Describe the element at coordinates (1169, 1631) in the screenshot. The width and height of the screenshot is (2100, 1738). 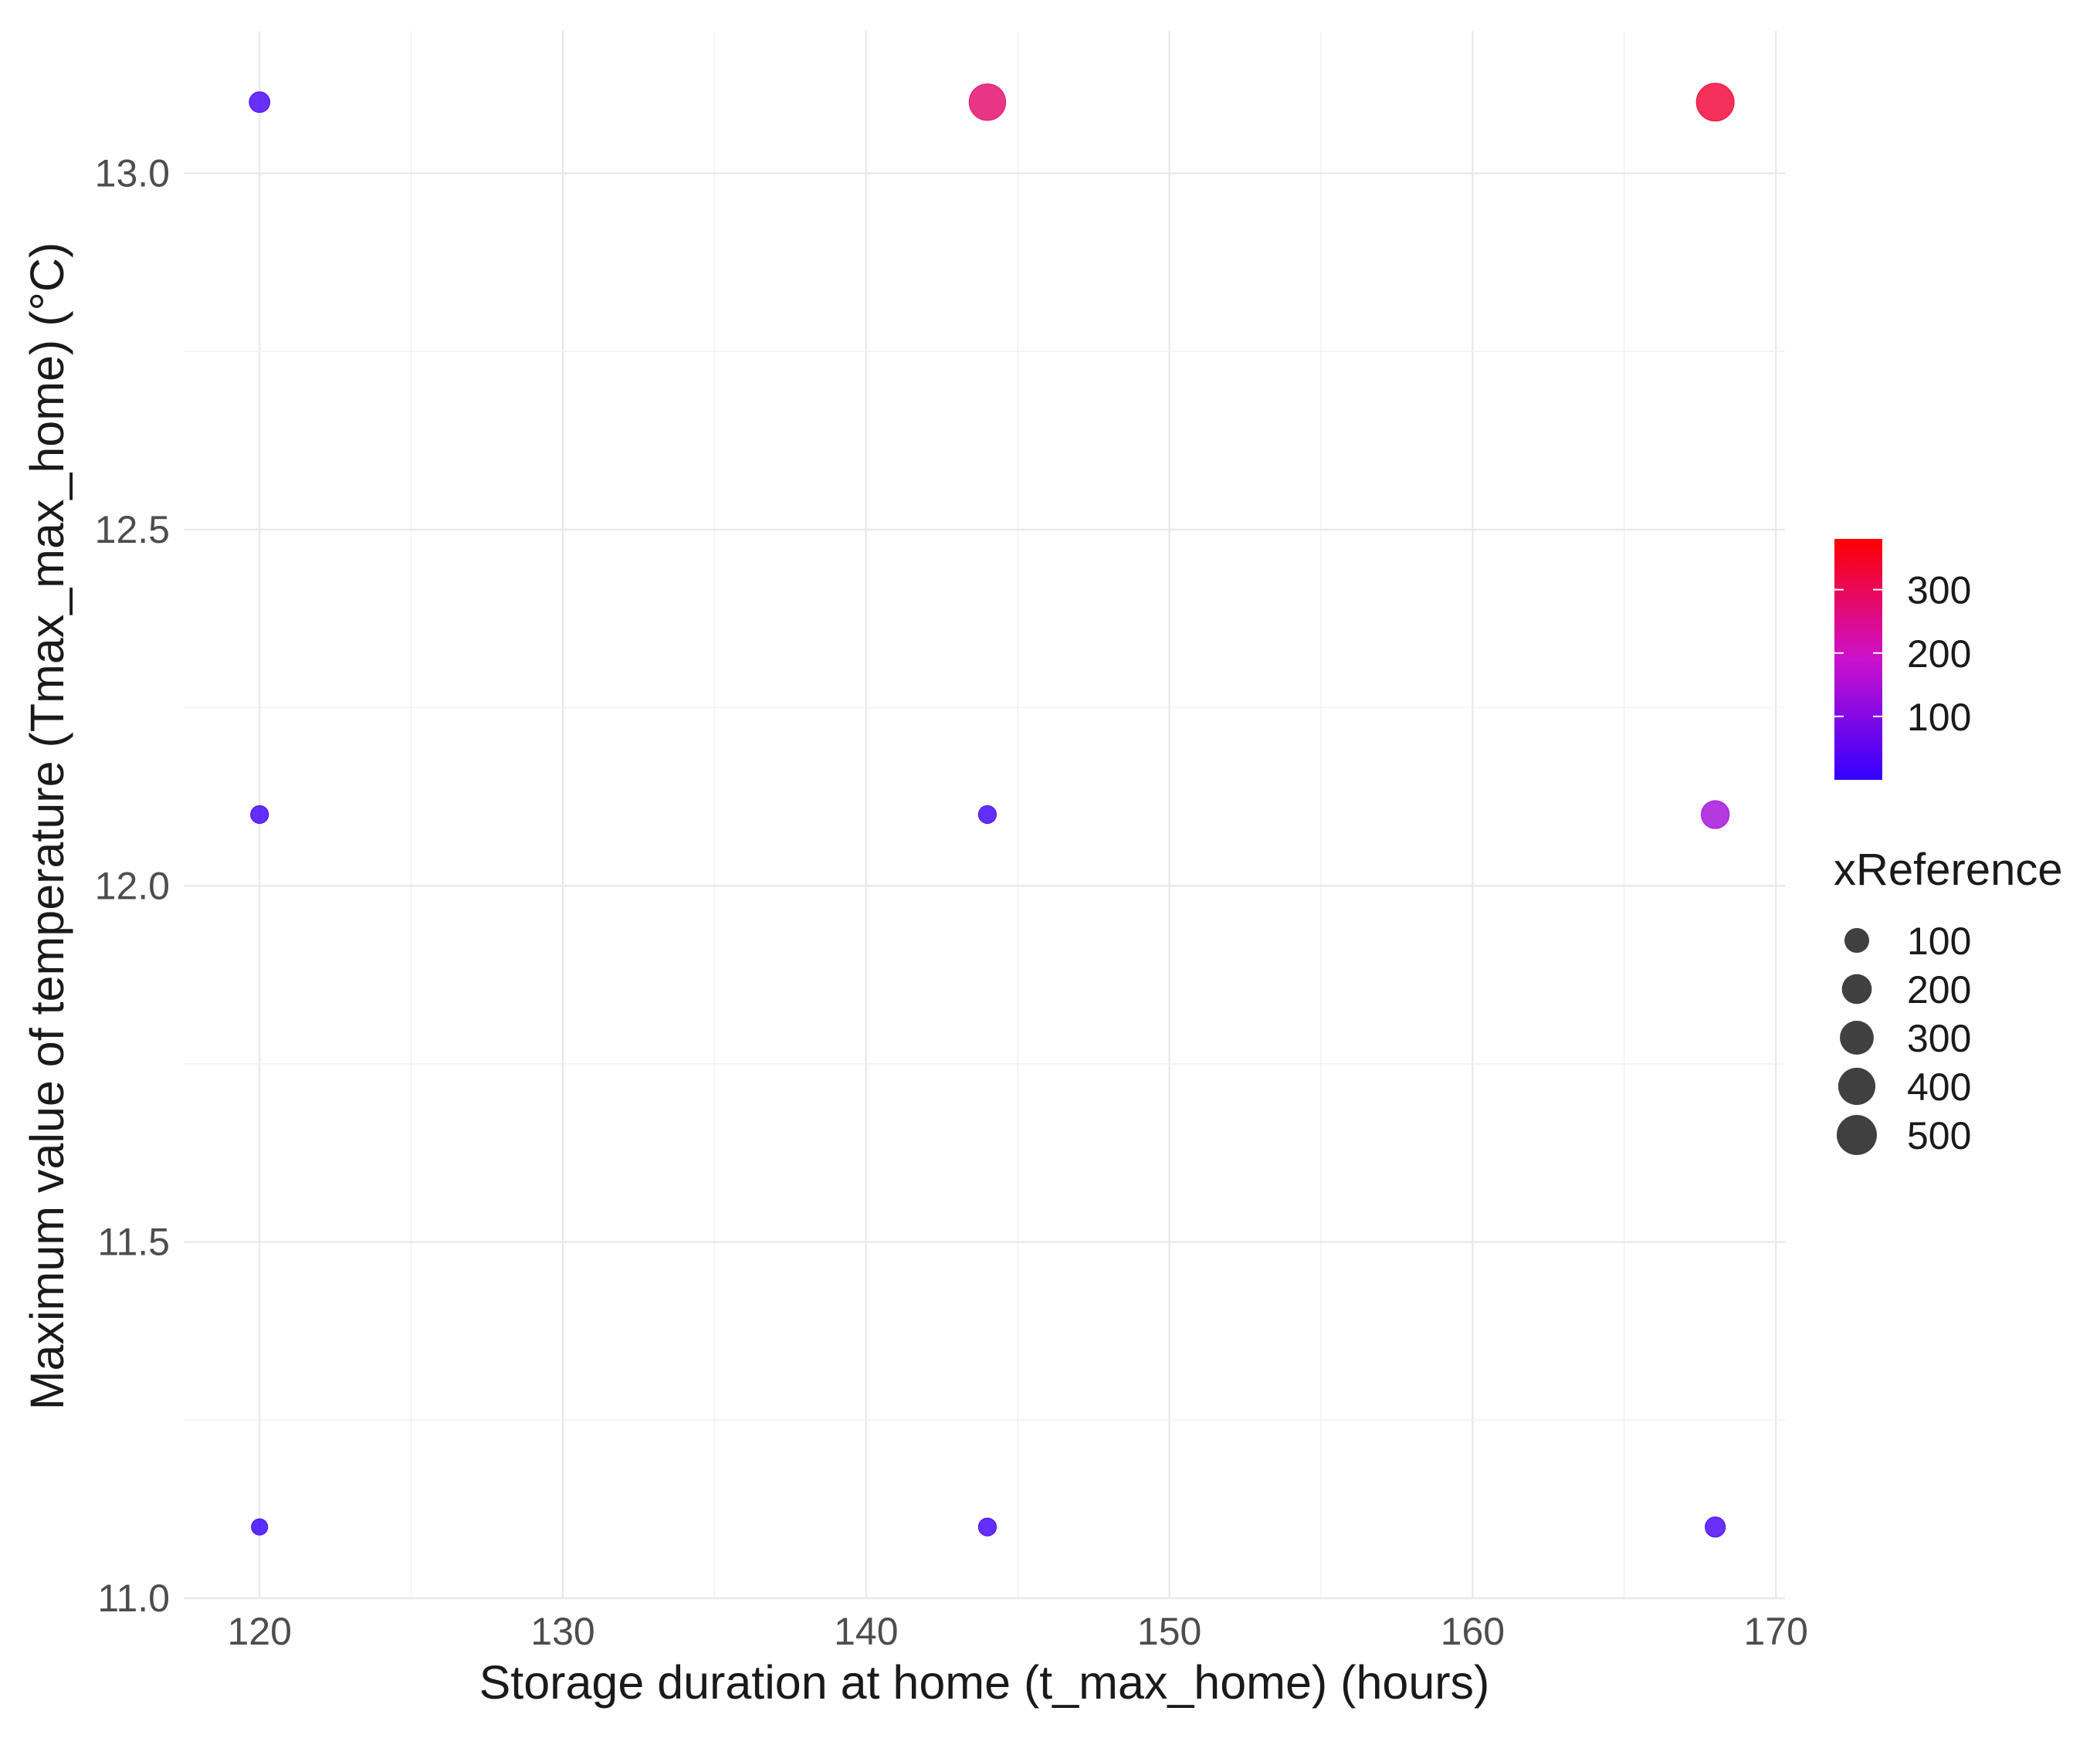
I see `x-tick-label: 150` at that location.